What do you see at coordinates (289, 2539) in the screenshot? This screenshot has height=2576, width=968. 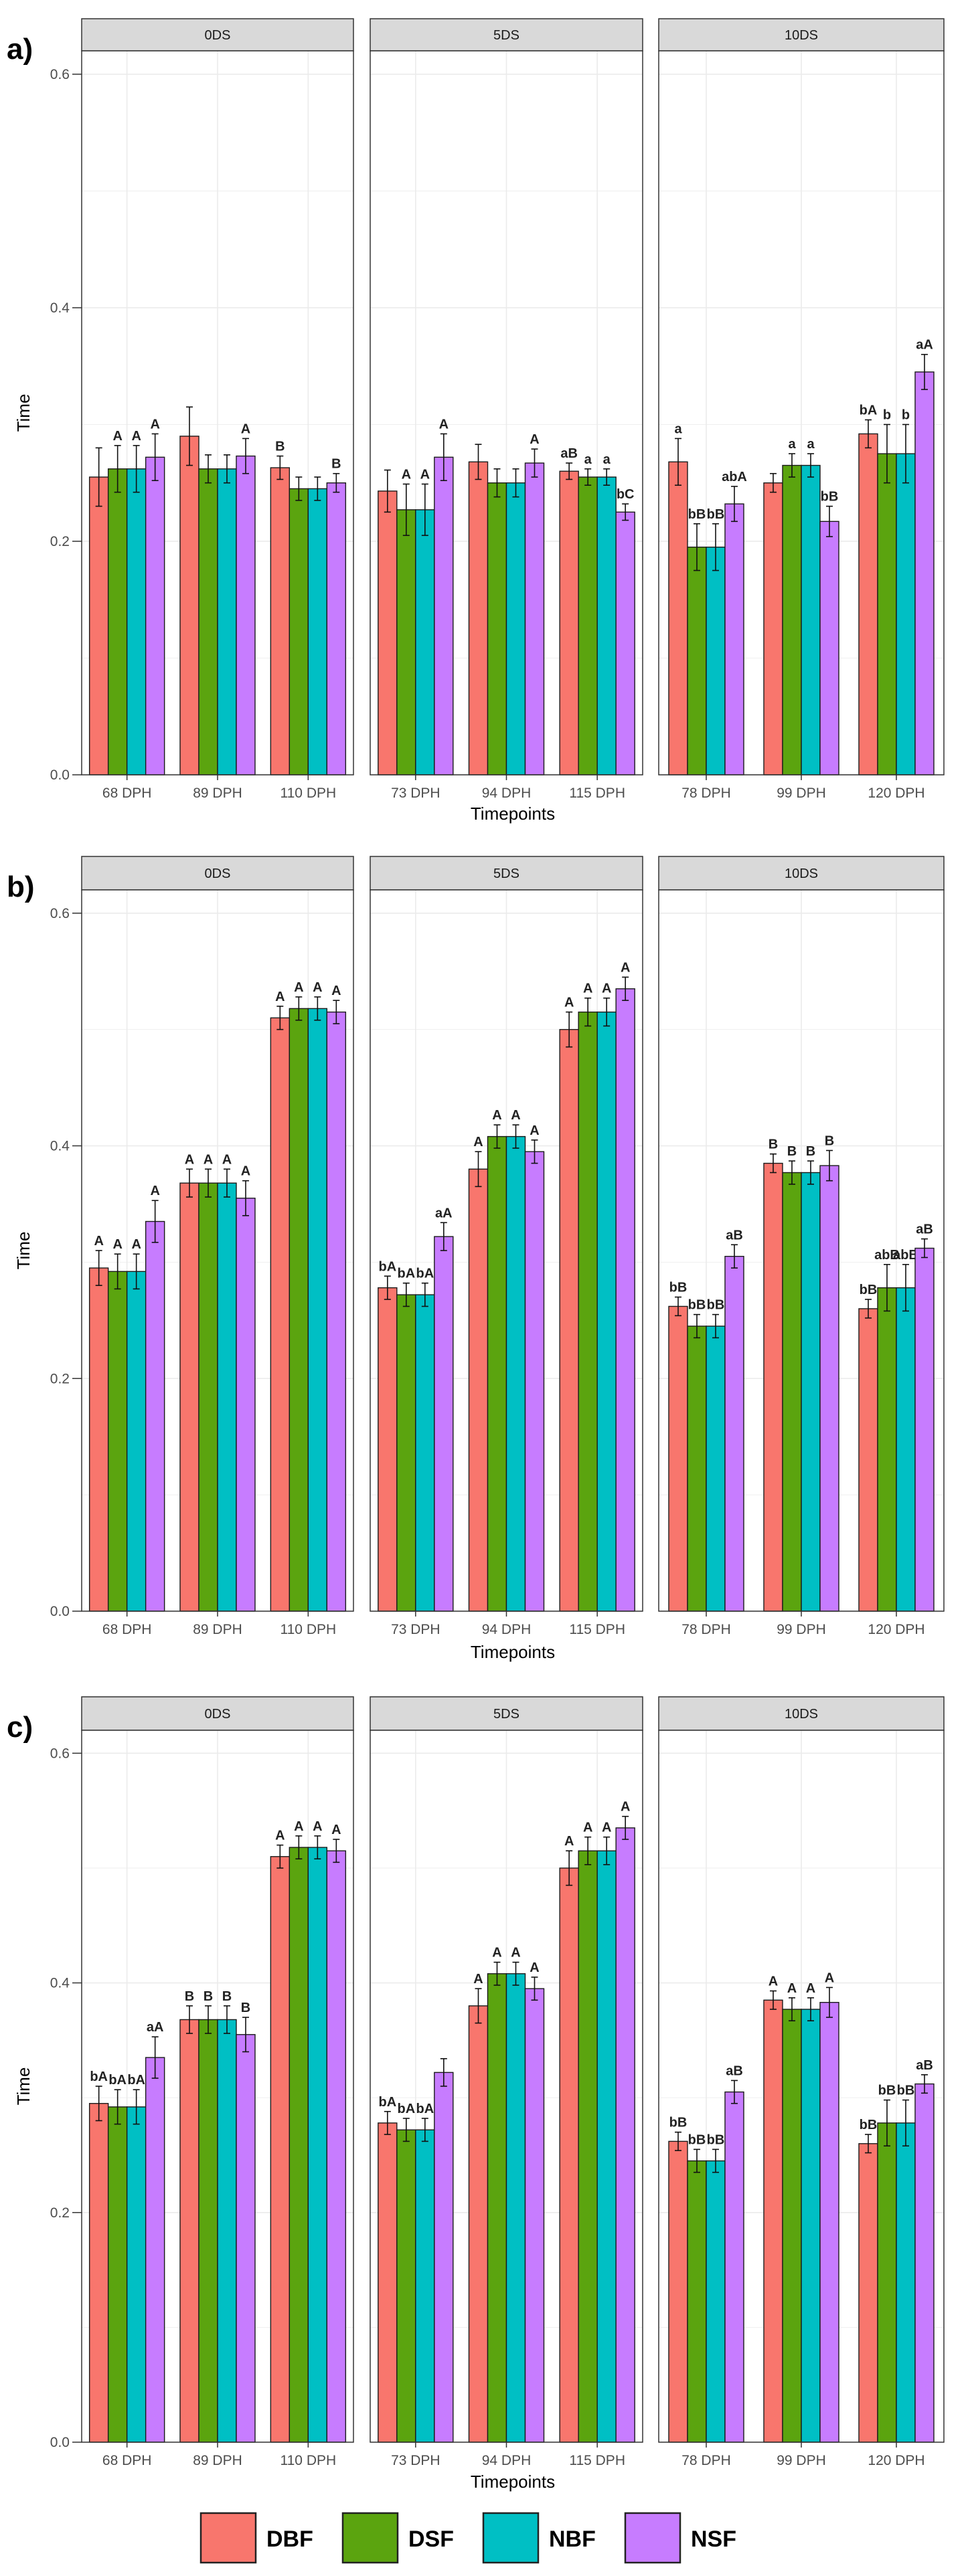 I see `legend-label-dbf: DBF` at bounding box center [289, 2539].